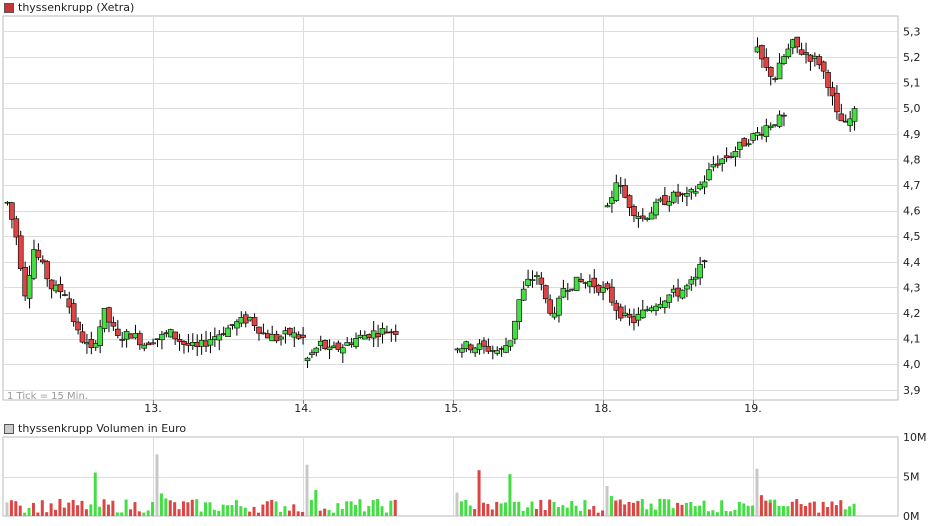 Image resolution: width=940 pixels, height=526 pixels. Describe the element at coordinates (915, 477) in the screenshot. I see `volume-y-axis: 10M 5M 0M` at that location.